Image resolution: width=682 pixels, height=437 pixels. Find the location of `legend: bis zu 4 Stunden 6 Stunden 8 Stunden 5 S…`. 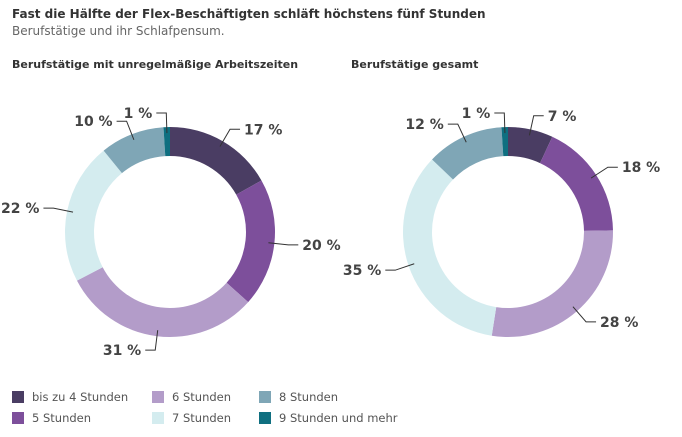

legend: bis zu 4 Stunden 6 Stunden 8 Stunden 5 S… is located at coordinates (215, 407).